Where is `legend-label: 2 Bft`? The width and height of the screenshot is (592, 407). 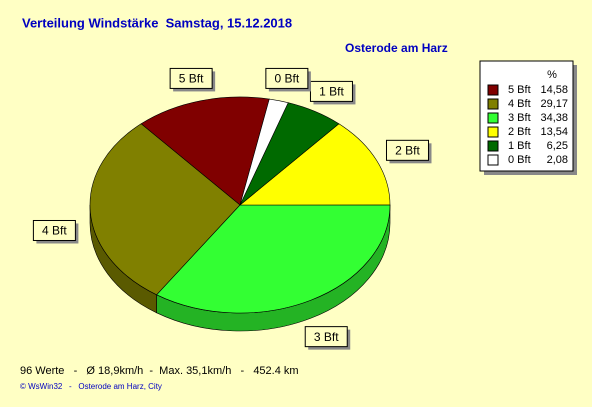 legend-label: 2 Bft is located at coordinates (519, 132).